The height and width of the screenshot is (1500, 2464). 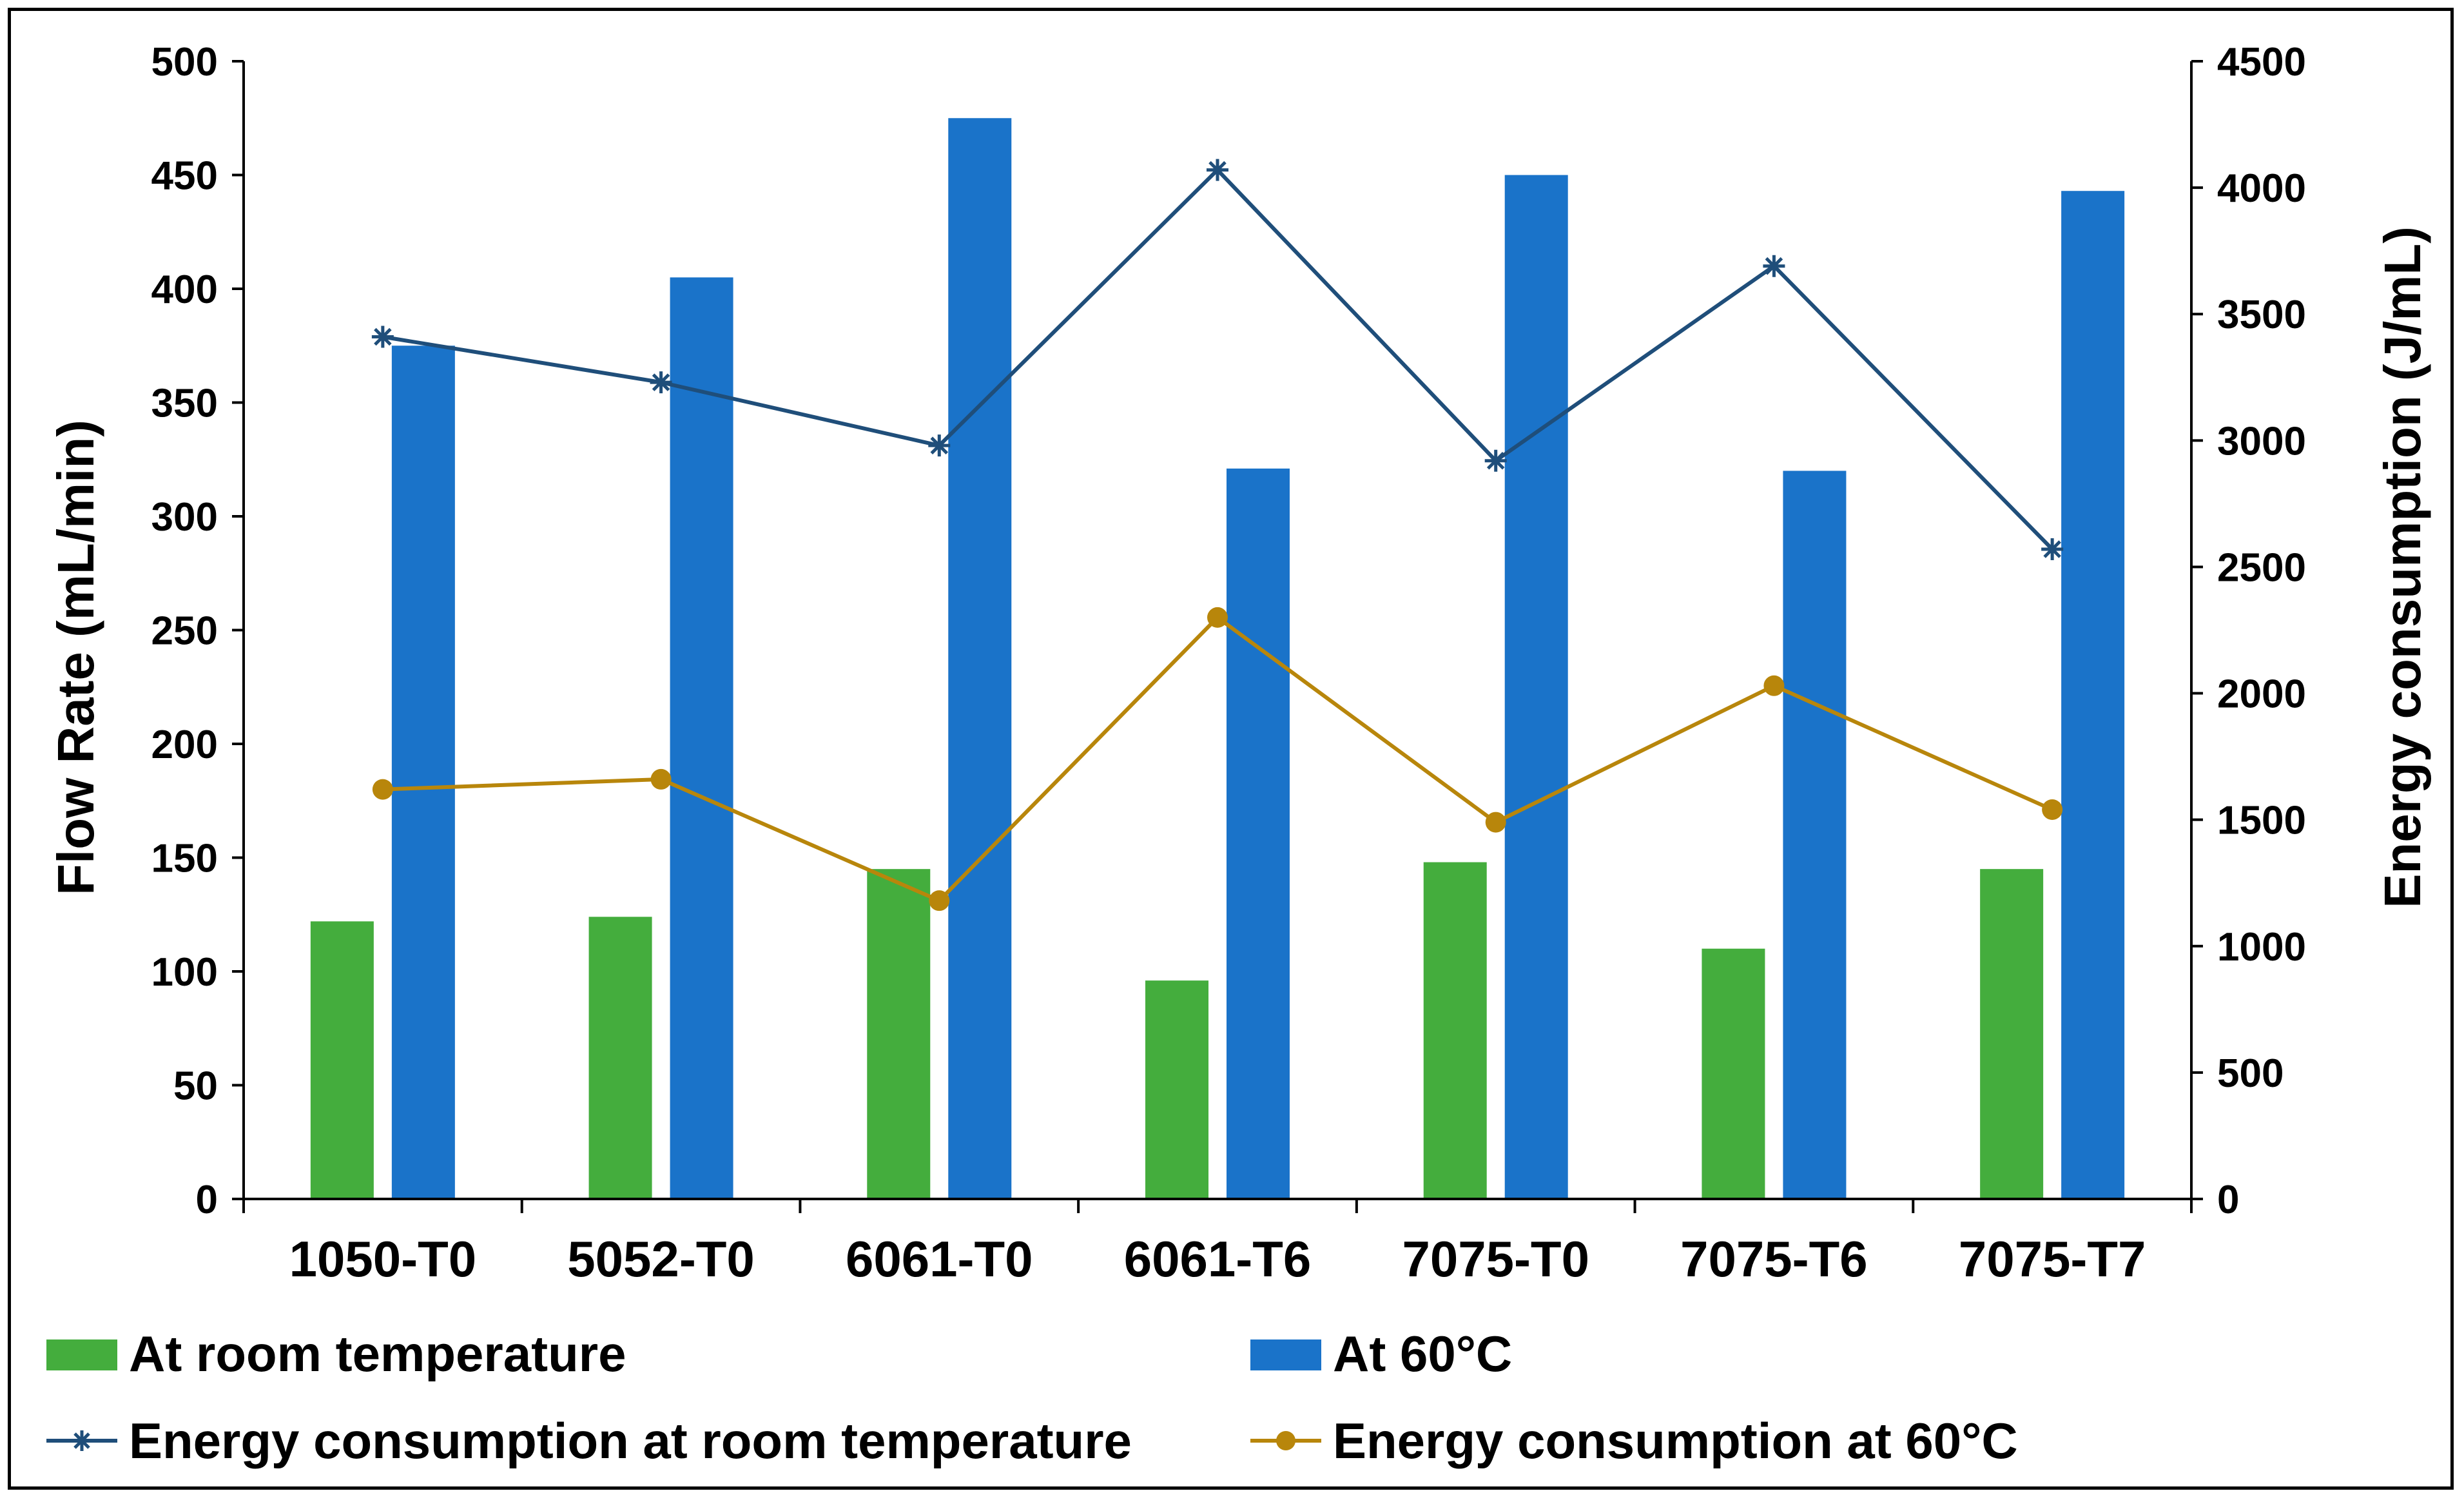 What do you see at coordinates (76, 657) in the screenshot?
I see `y-axis-title: Flow Rate (mL/min)` at bounding box center [76, 657].